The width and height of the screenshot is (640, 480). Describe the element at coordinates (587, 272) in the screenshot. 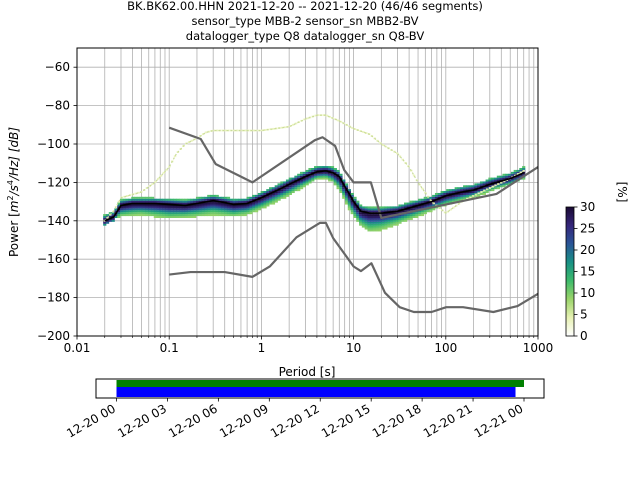

I see `colorbar-tick-label: 15` at that location.